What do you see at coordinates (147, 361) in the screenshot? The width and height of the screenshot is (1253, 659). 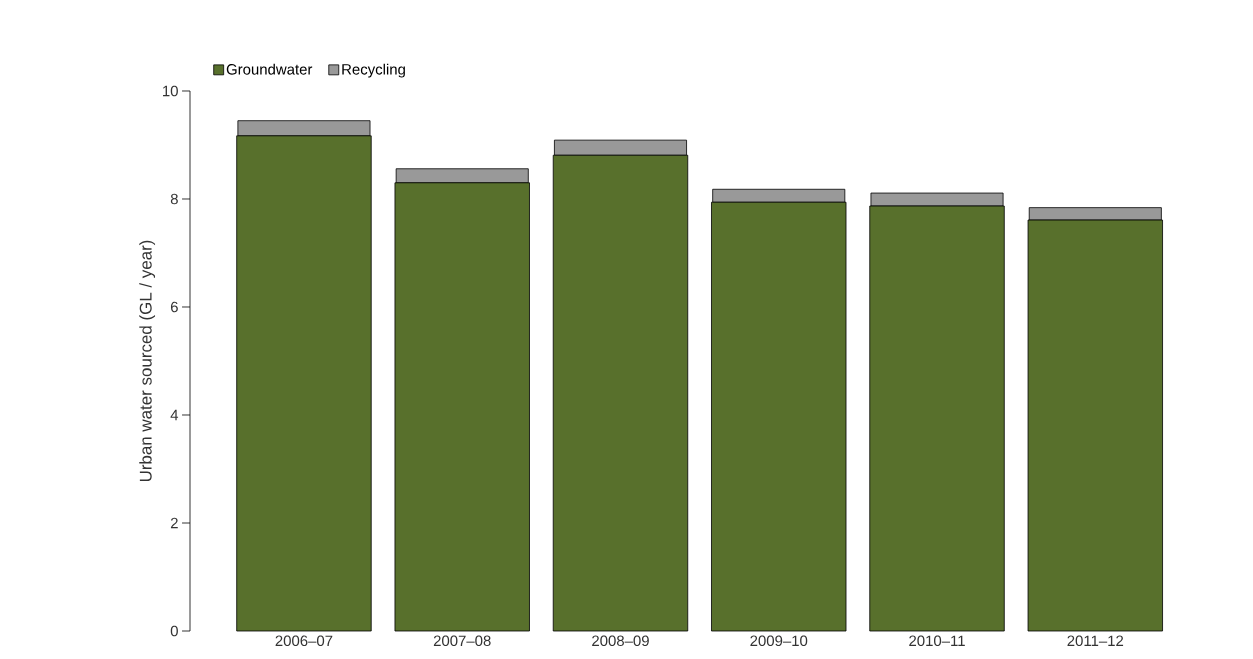 I see `y-axis-title: Urban water sourced (GL / year)` at bounding box center [147, 361].